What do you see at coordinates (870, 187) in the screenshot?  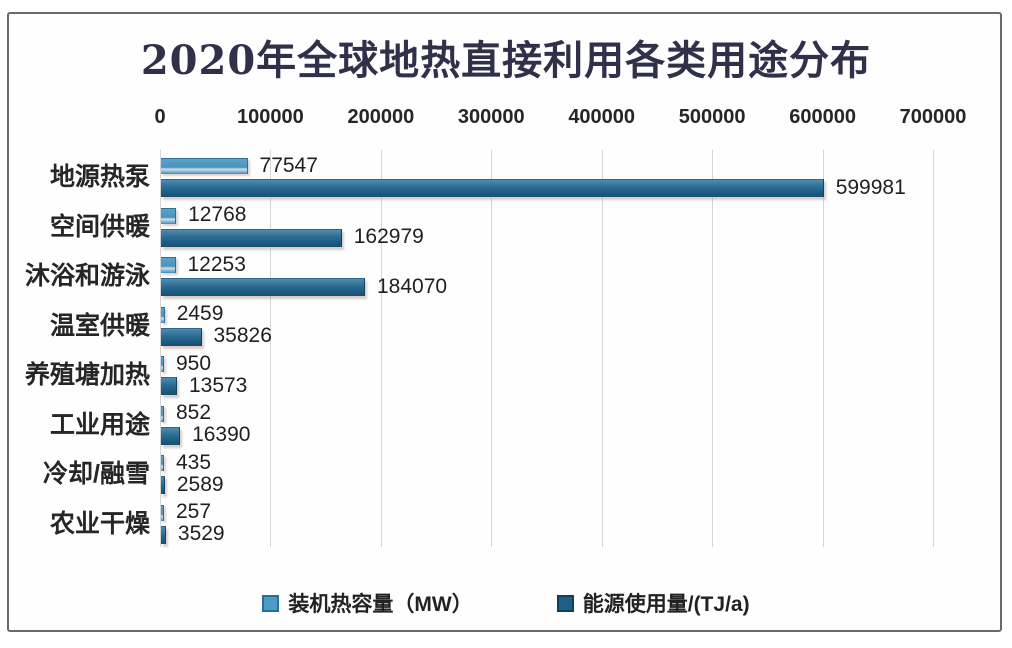 I see `value-label-series1: 599981` at bounding box center [870, 187].